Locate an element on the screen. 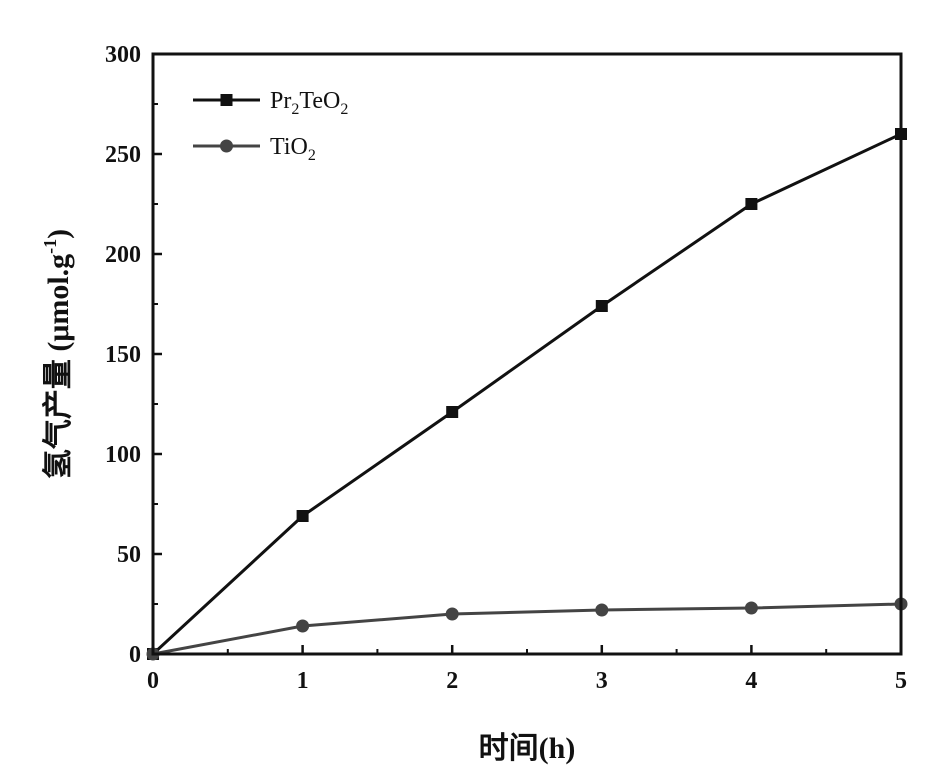 The height and width of the screenshot is (783, 929). y-tick-label: 100 is located at coordinates (123, 455).